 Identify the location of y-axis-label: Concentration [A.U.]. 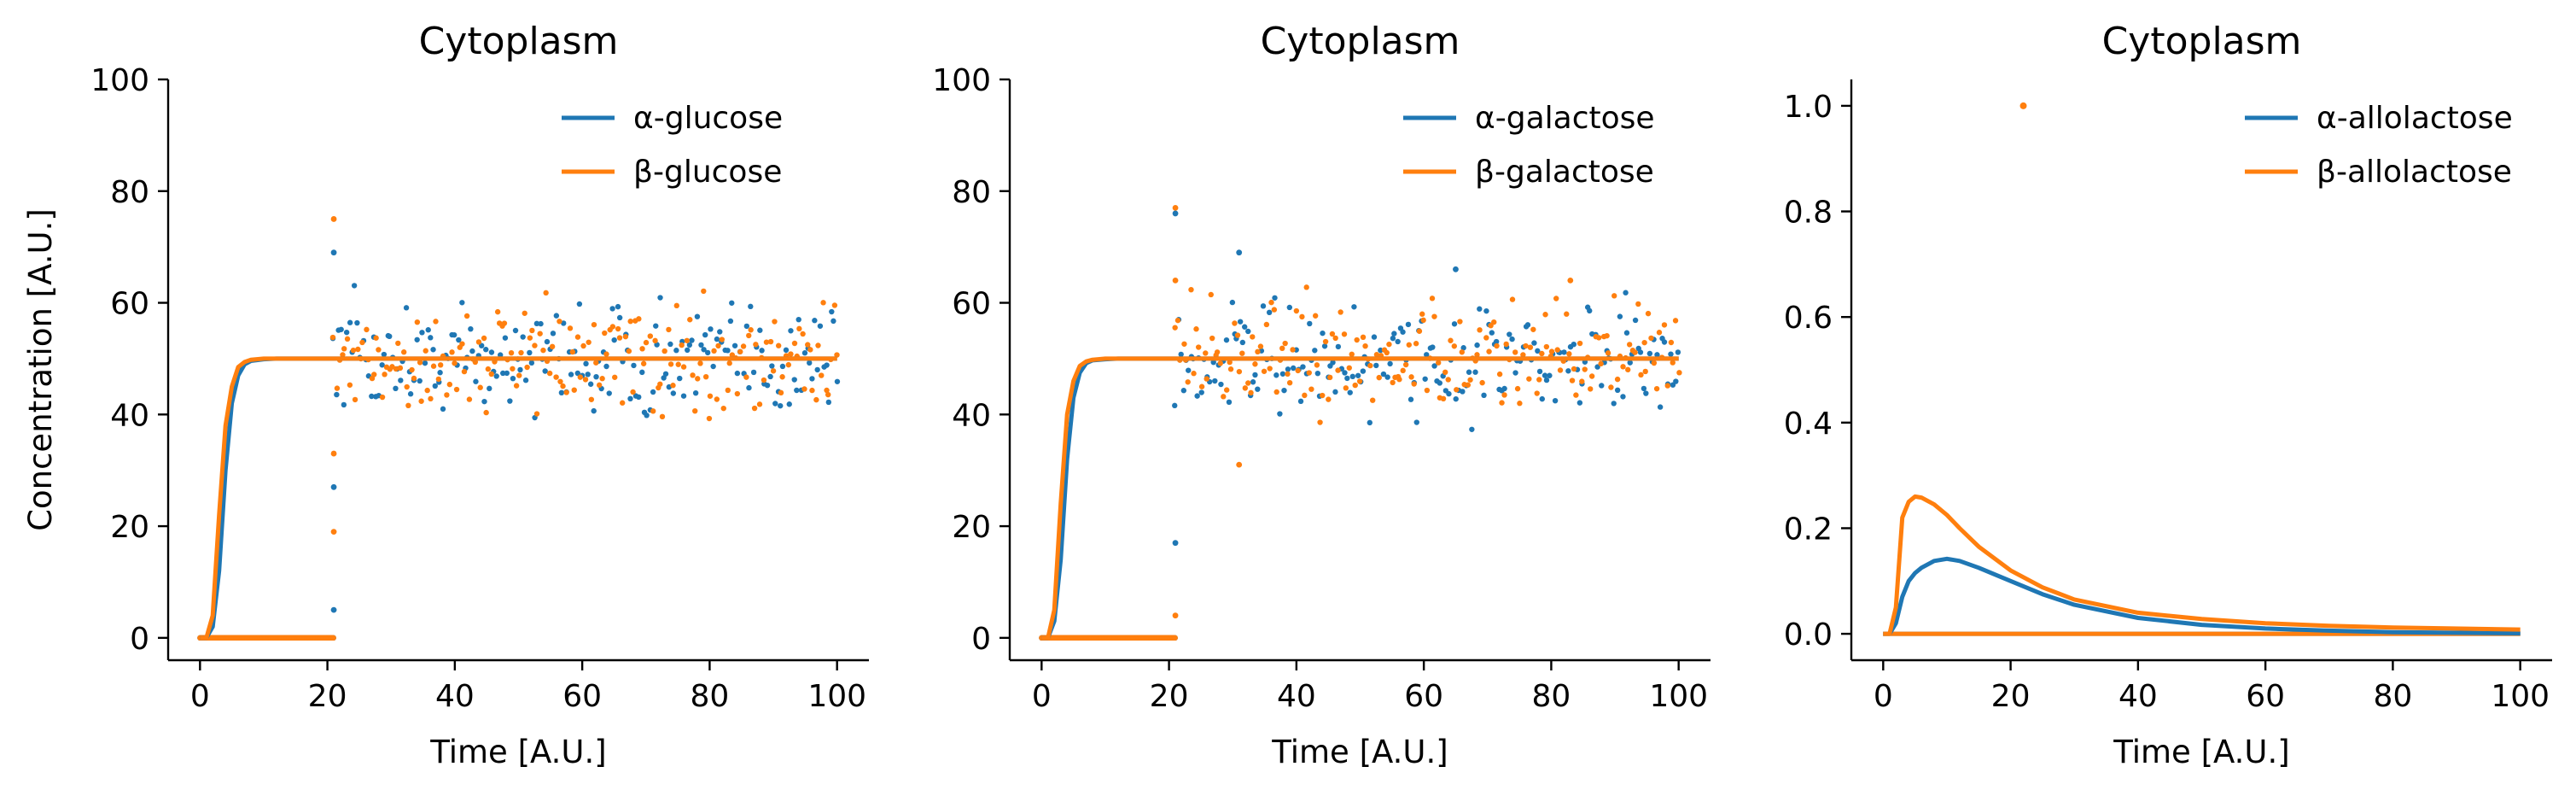
(40, 370).